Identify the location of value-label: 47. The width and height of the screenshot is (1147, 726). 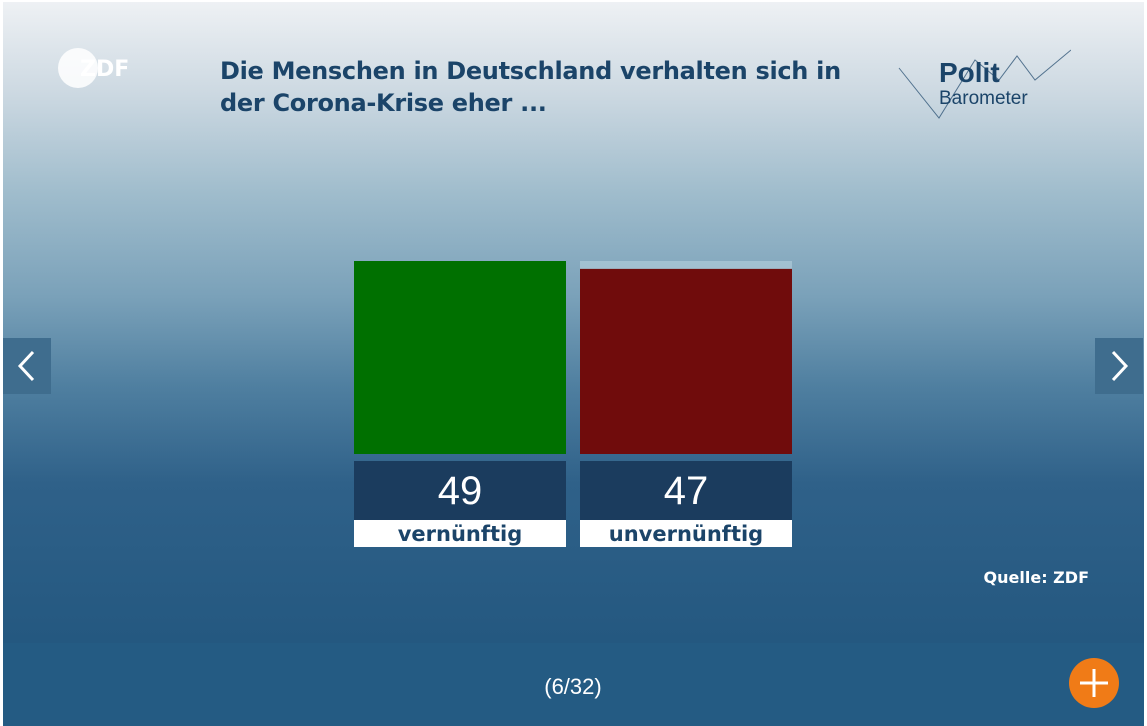
(686, 491).